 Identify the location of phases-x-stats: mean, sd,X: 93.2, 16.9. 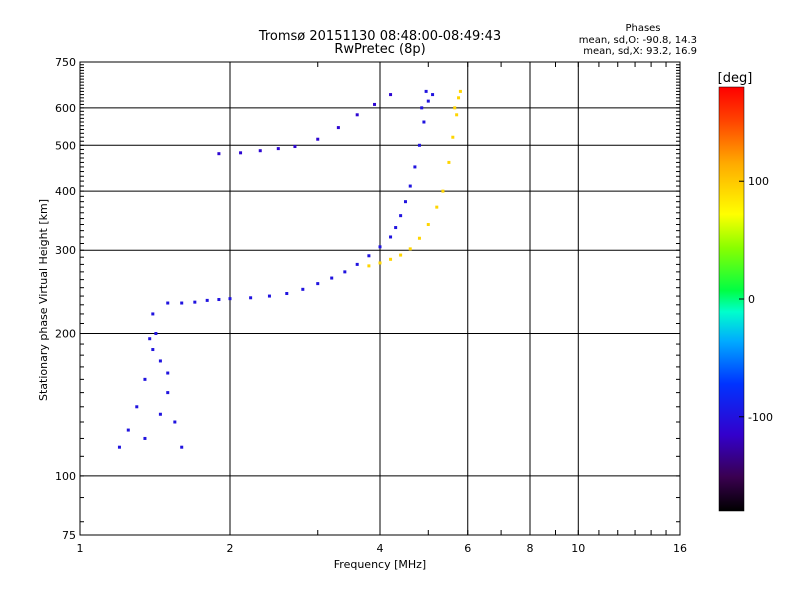
(640, 51).